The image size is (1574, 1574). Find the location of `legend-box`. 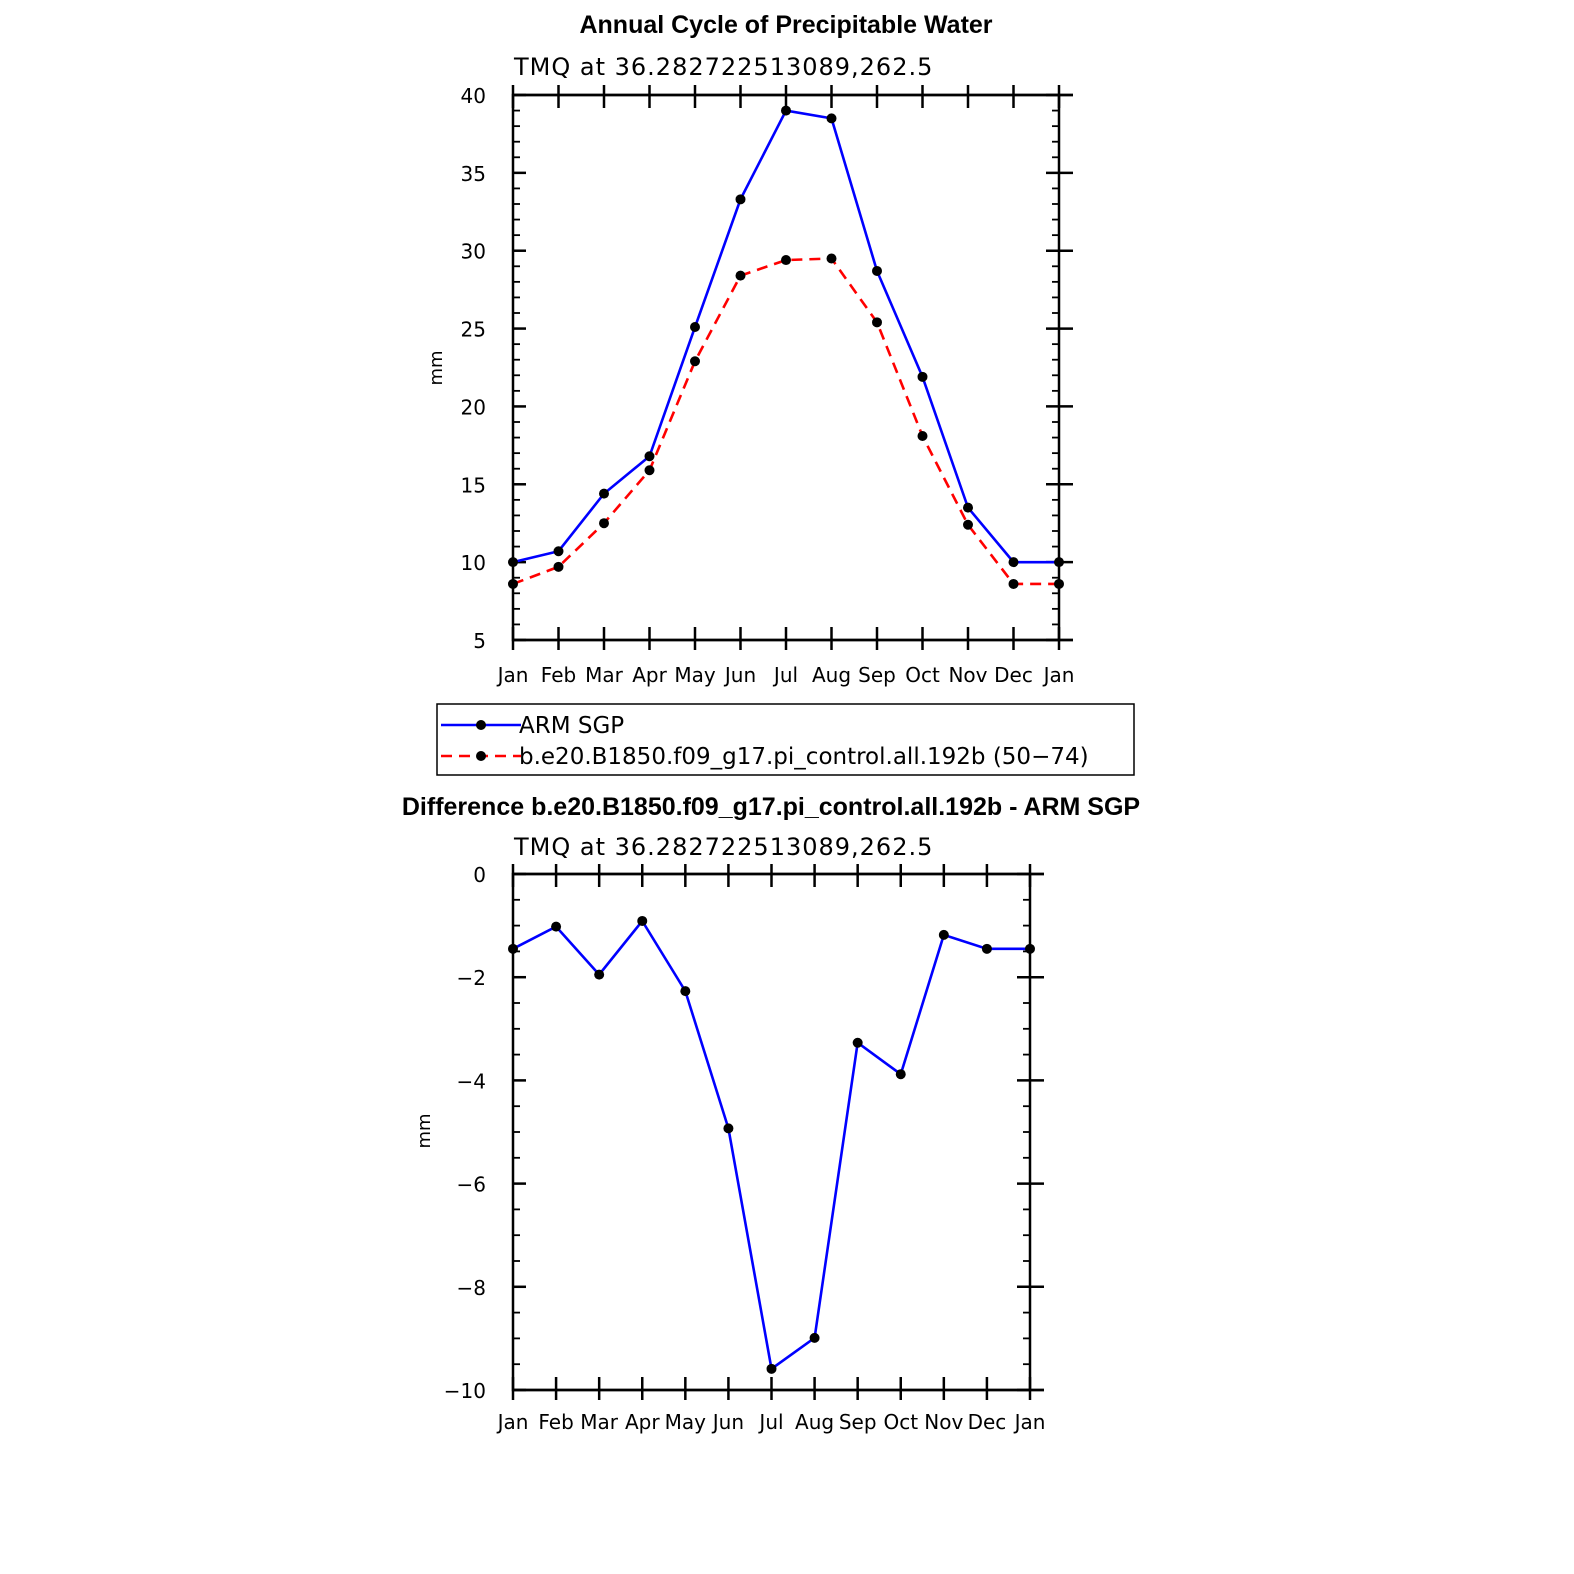

legend-box is located at coordinates (785, 739).